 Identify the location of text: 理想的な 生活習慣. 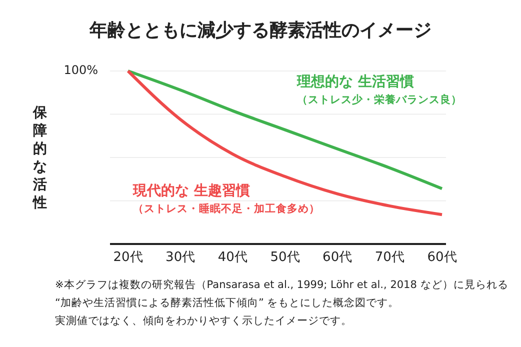
(355, 82).